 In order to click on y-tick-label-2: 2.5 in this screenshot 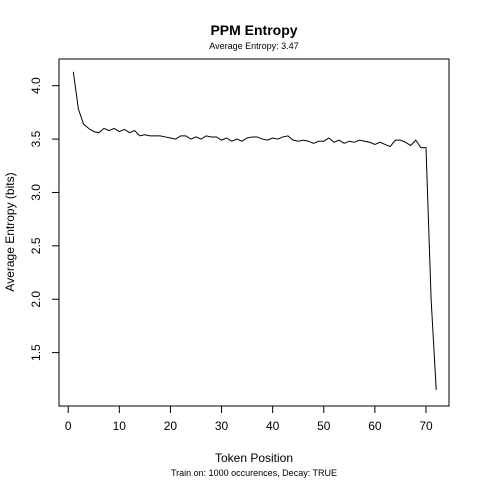, I will do `click(36, 245)`.